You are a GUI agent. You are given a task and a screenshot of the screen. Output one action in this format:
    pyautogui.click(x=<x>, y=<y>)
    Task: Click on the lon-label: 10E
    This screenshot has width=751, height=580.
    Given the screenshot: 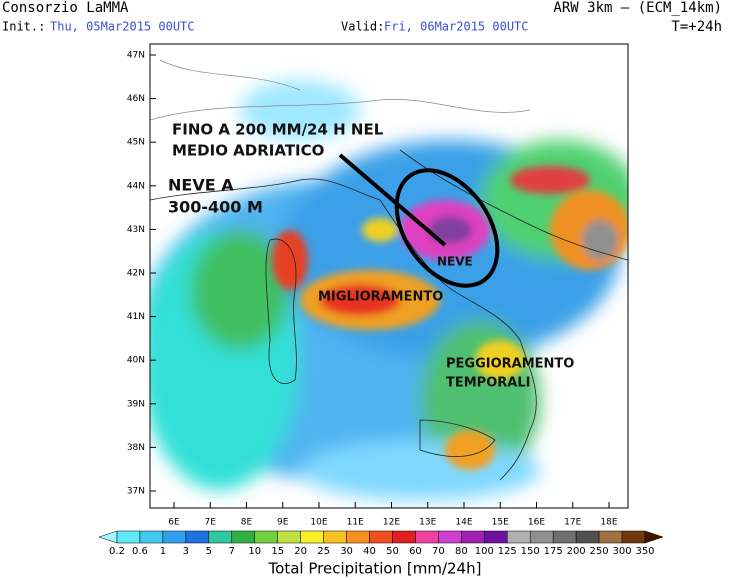 What is the action you would take?
    pyautogui.click(x=318, y=523)
    